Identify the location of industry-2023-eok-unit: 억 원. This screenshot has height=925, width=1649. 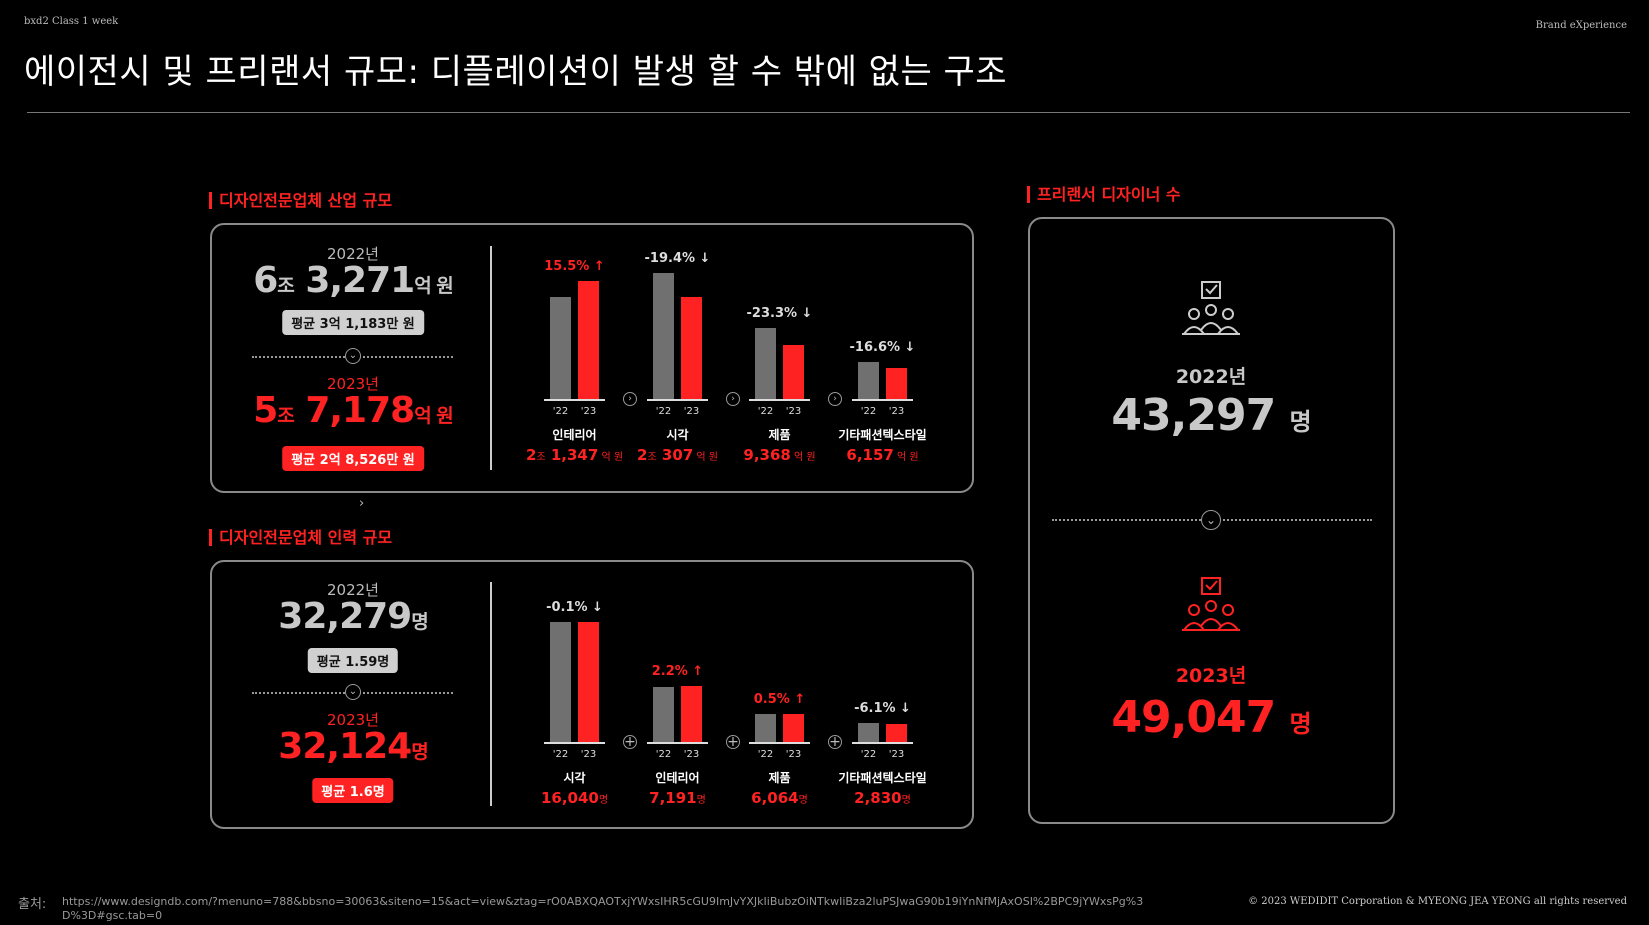
(434, 416).